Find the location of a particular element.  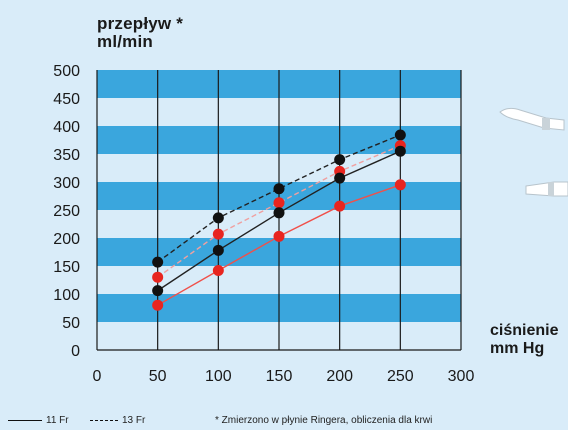

y-tick-label: 250 is located at coordinates (66, 211).